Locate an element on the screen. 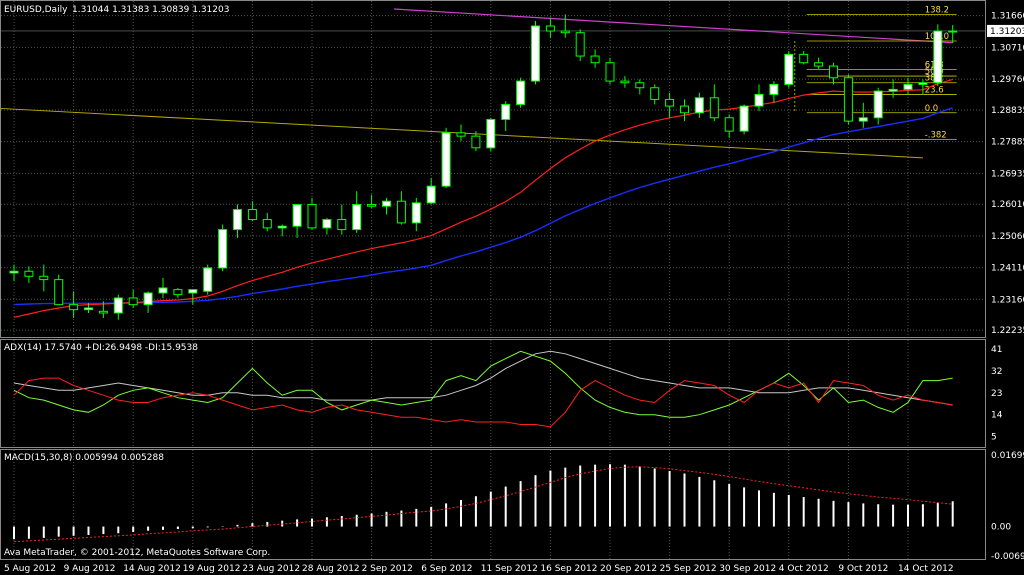 The height and width of the screenshot is (575, 1024). price-tick-label: 1.31660 is located at coordinates (1007, 17).